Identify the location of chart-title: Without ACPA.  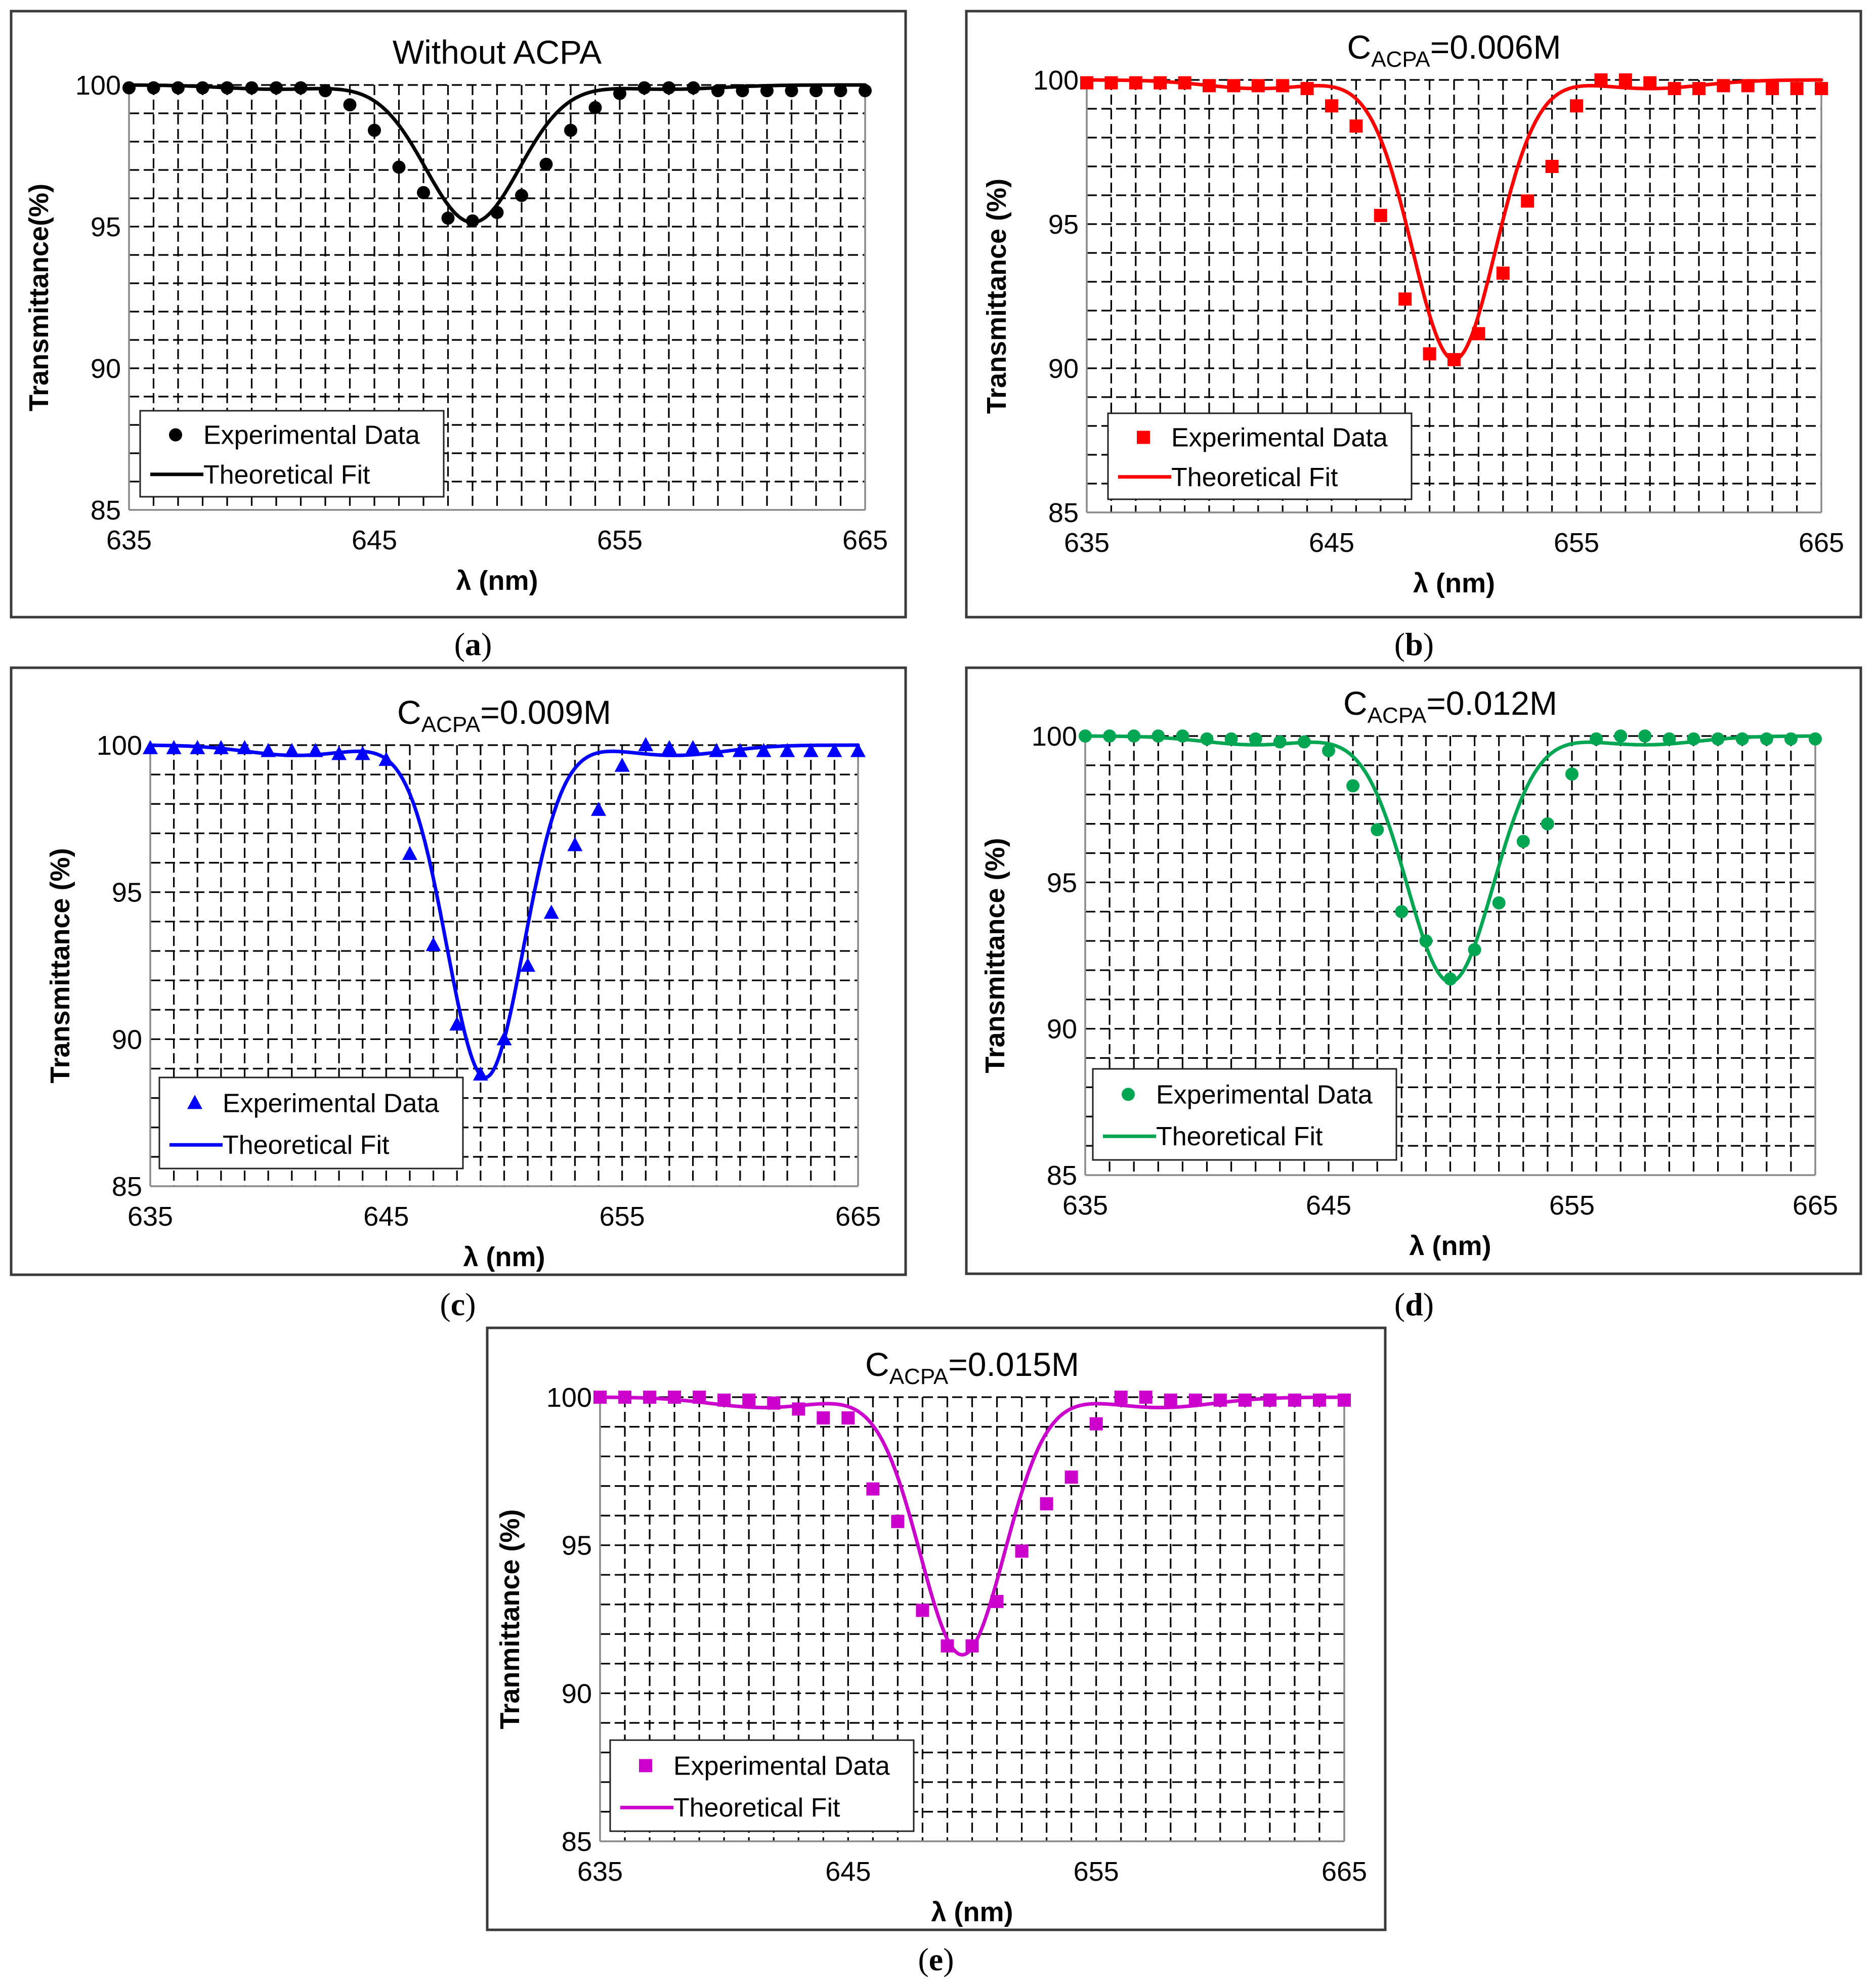
(497, 52).